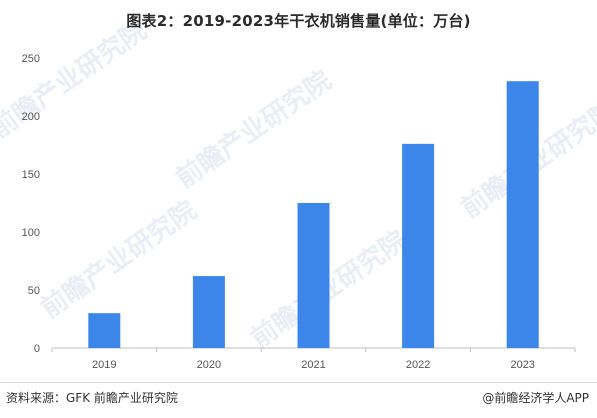 The image size is (597, 418). I want to click on bar-2023, so click(522, 214).